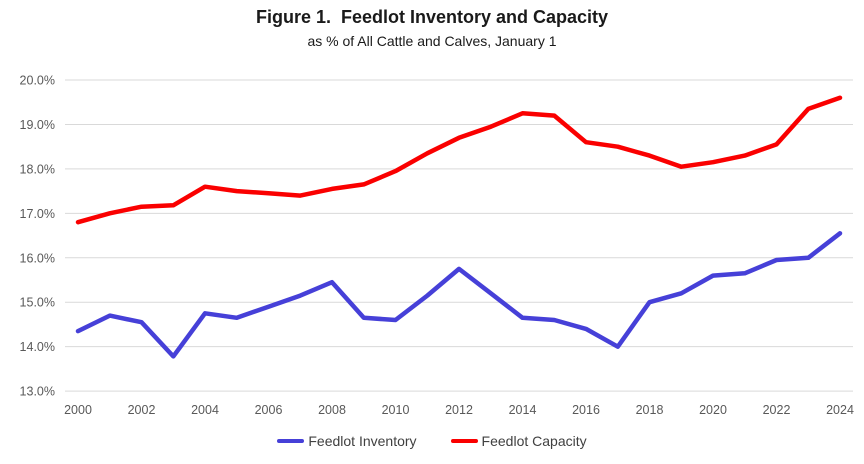 This screenshot has width=864, height=464. What do you see at coordinates (37, 125) in the screenshot?
I see `y-tick-label: 19.0%` at bounding box center [37, 125].